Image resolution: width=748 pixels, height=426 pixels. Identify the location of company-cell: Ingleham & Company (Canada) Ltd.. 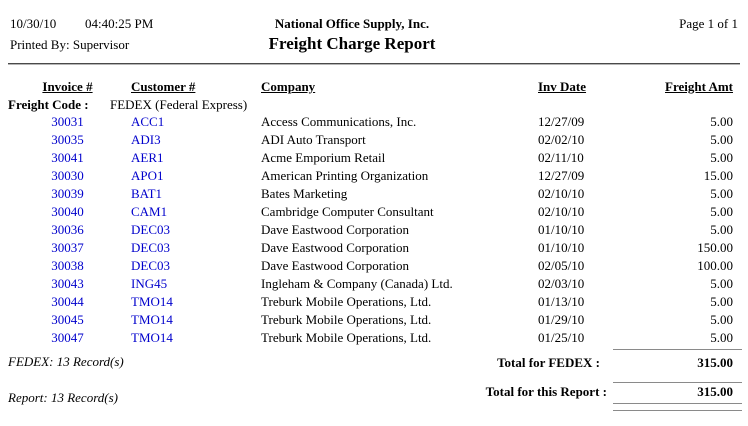
(357, 283).